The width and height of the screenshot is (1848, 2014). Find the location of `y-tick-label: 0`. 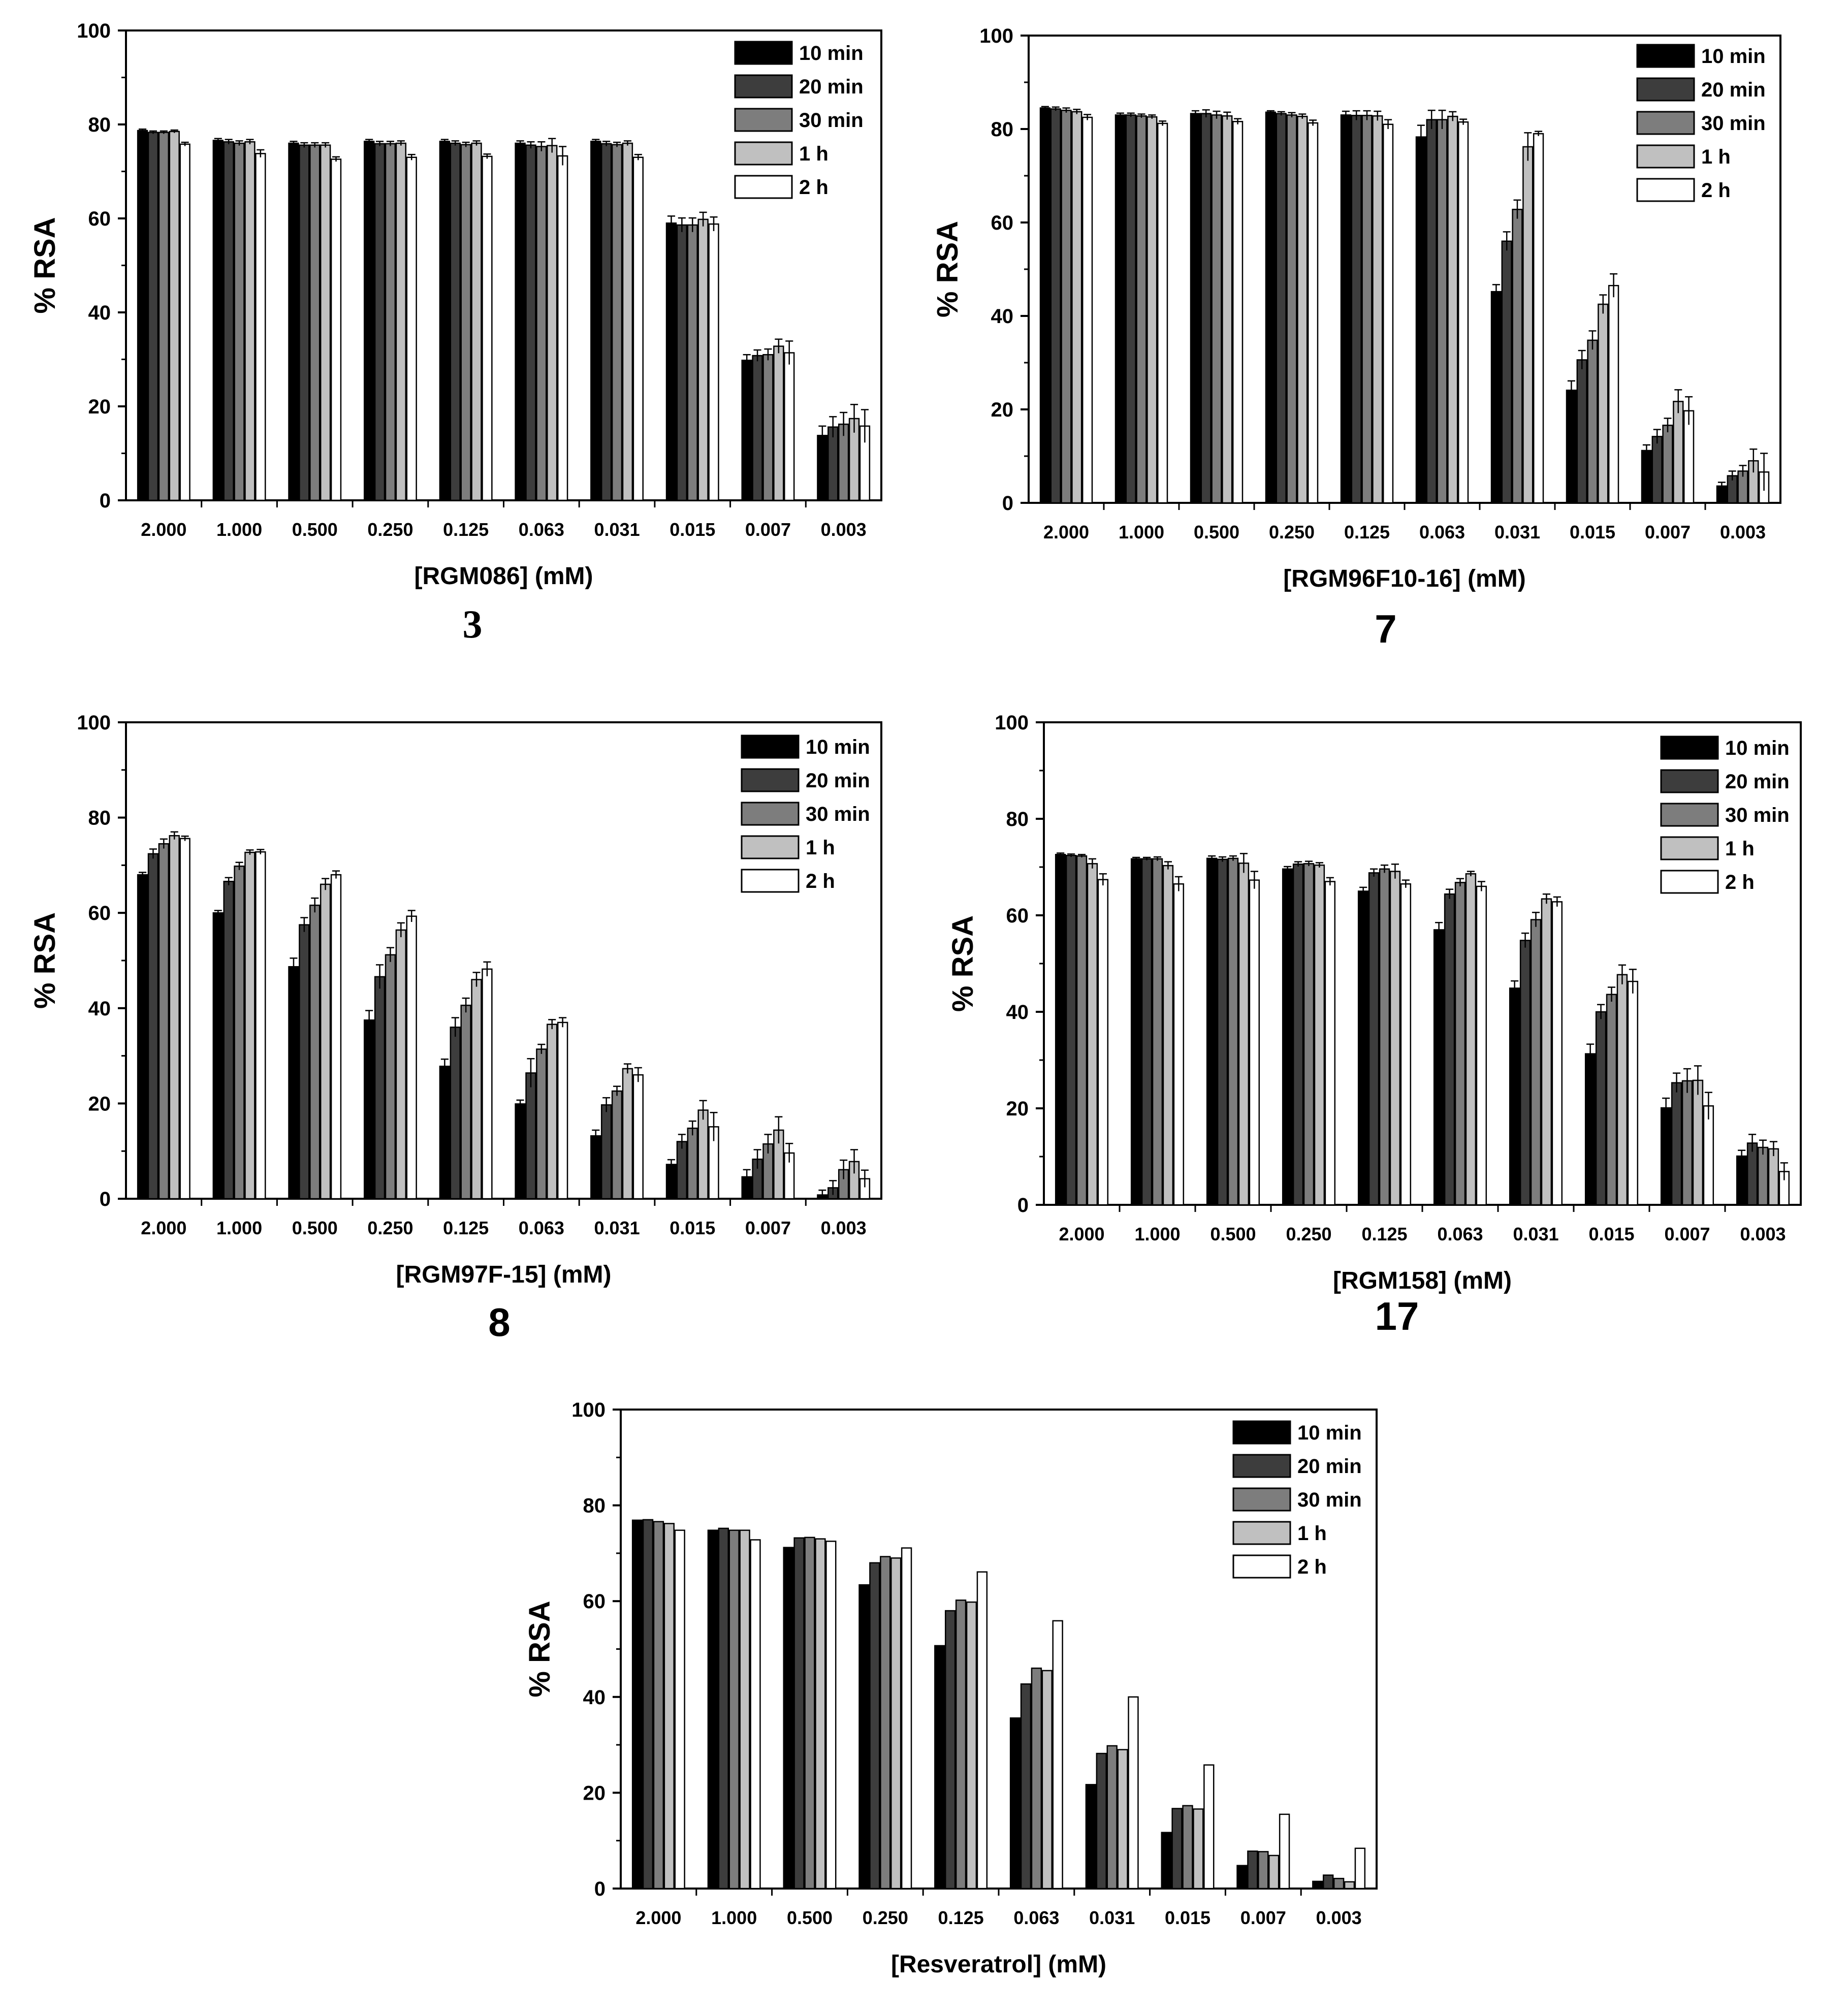

y-tick-label: 0 is located at coordinates (1023, 1205).